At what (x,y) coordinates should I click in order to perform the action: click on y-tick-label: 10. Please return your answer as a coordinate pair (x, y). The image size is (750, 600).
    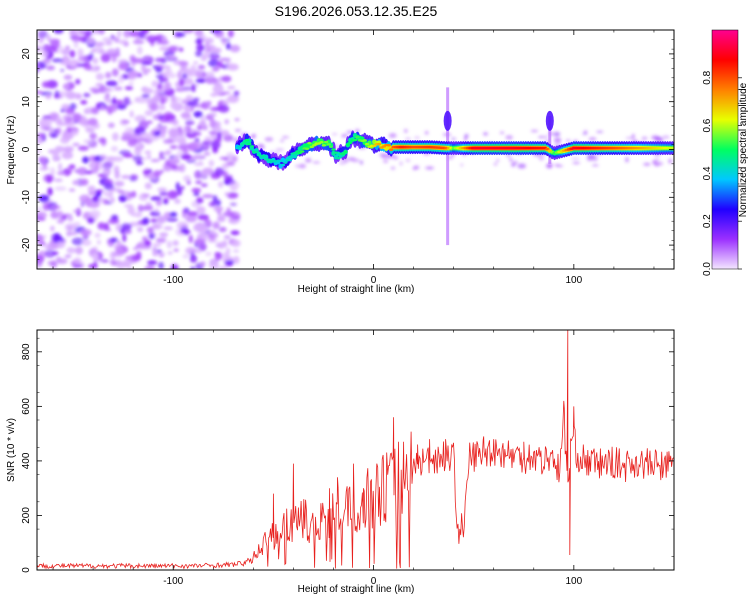
    Looking at the image, I should click on (26, 102).